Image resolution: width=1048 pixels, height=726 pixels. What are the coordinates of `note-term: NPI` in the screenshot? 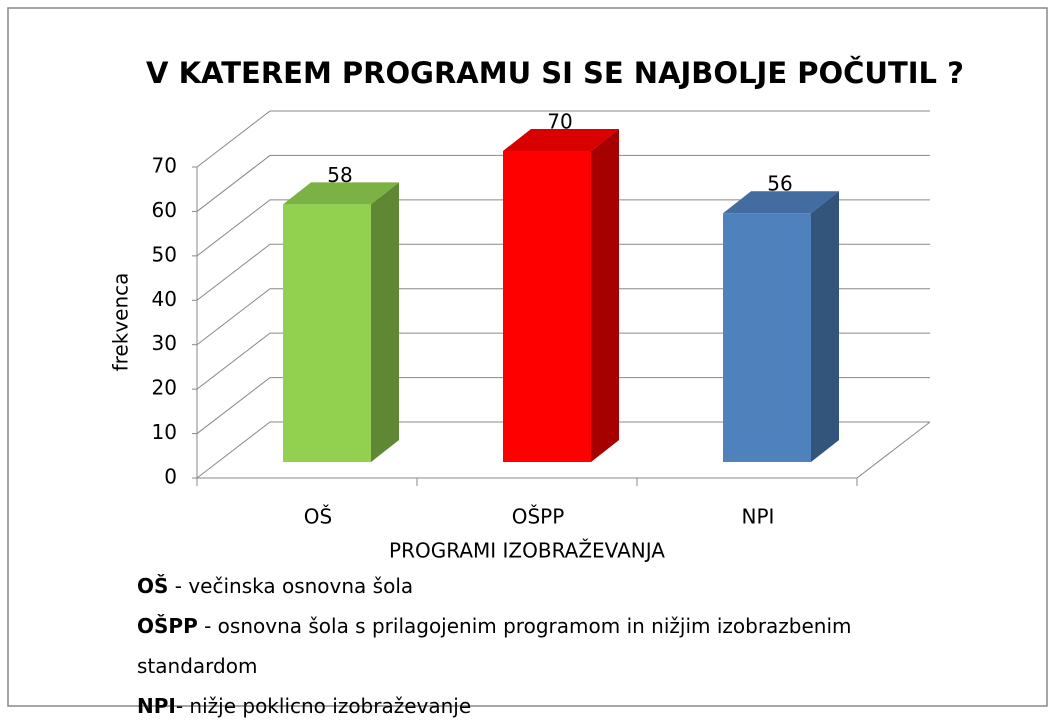 It's located at (156, 706).